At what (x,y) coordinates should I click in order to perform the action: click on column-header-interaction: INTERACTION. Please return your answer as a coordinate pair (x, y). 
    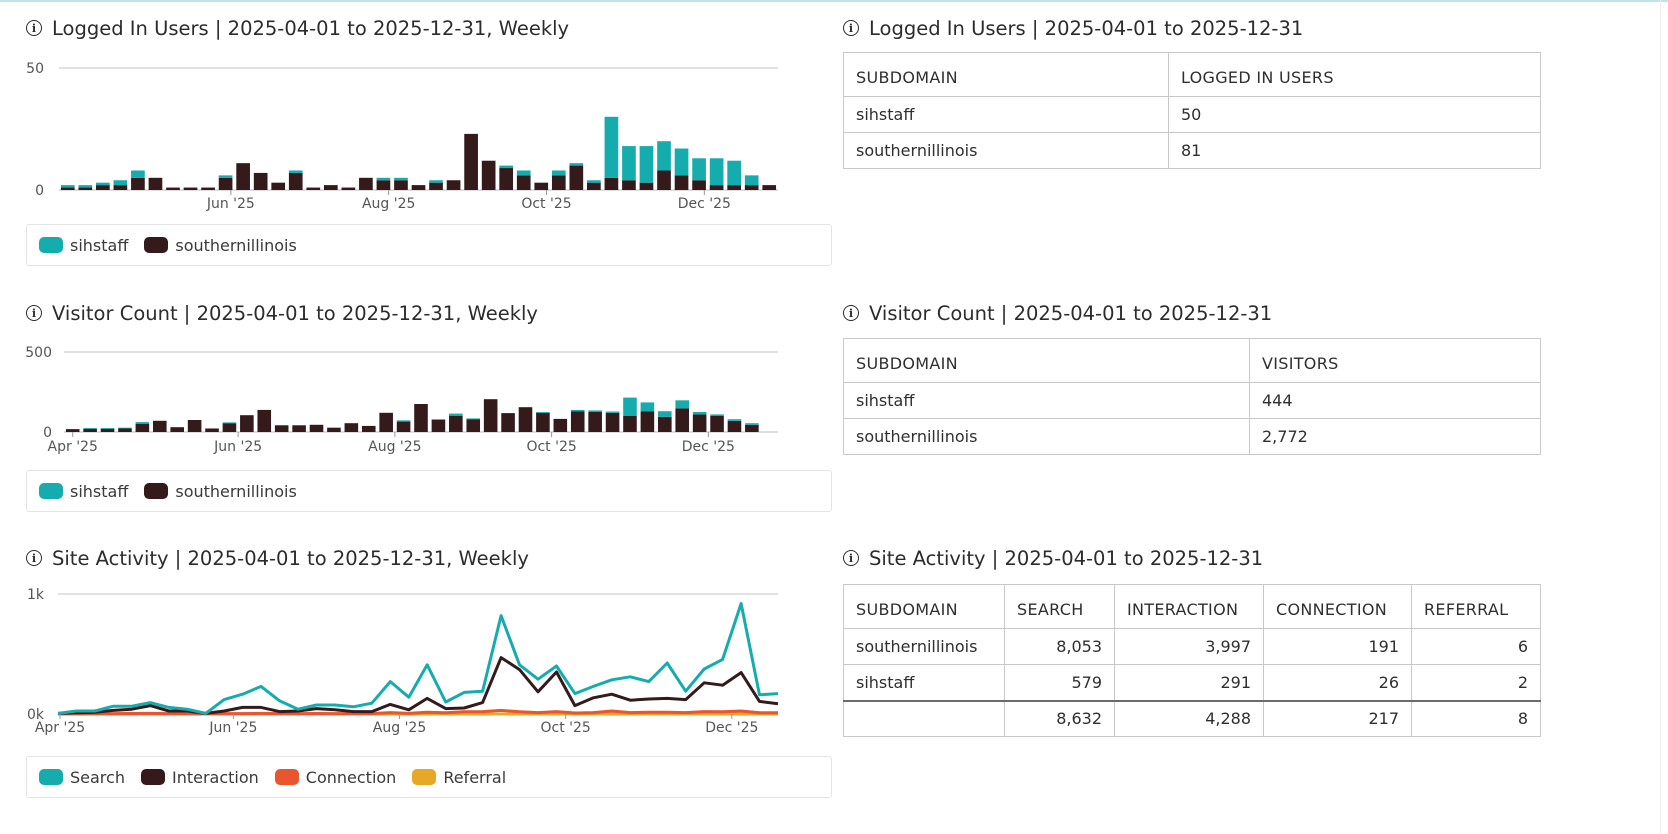
    Looking at the image, I should click on (1189, 606).